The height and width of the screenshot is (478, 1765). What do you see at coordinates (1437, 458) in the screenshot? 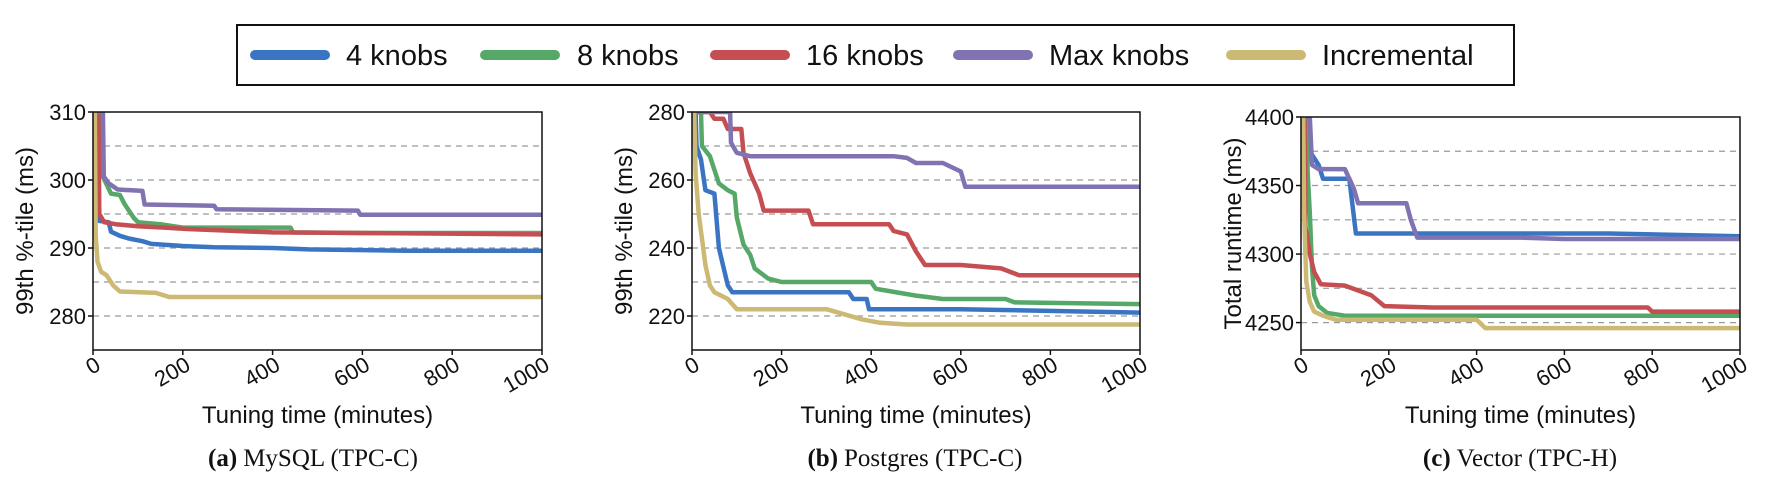
I see `caption-letter: (c)` at bounding box center [1437, 458].